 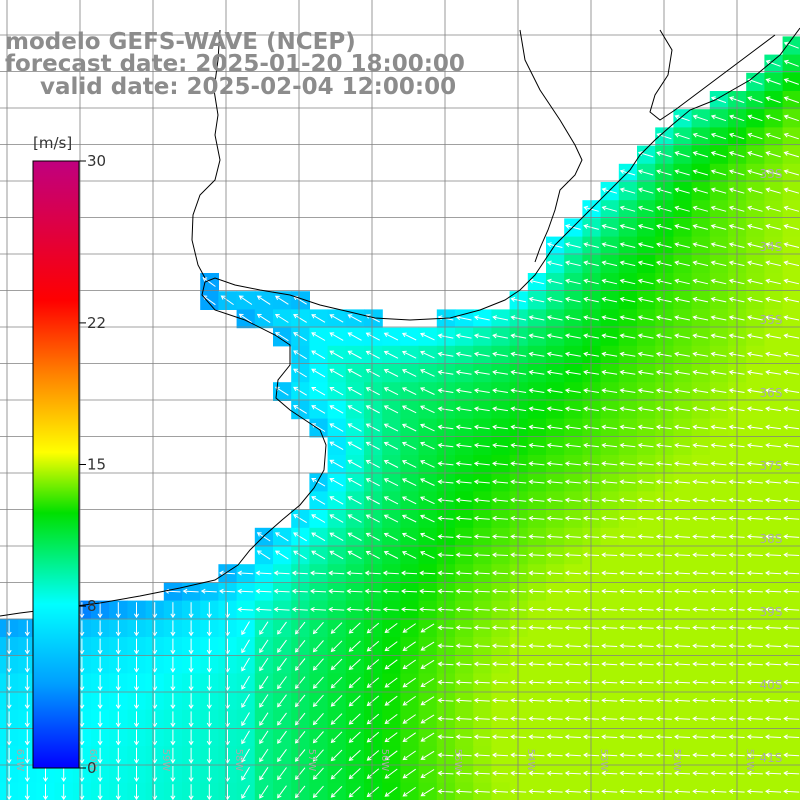 I want to click on colorbar-tick-label: 0, so click(x=92, y=768).